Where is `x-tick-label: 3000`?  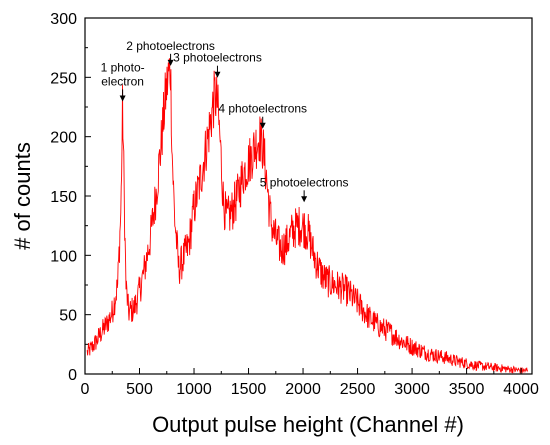 x-tick-label: 3000 is located at coordinates (412, 389).